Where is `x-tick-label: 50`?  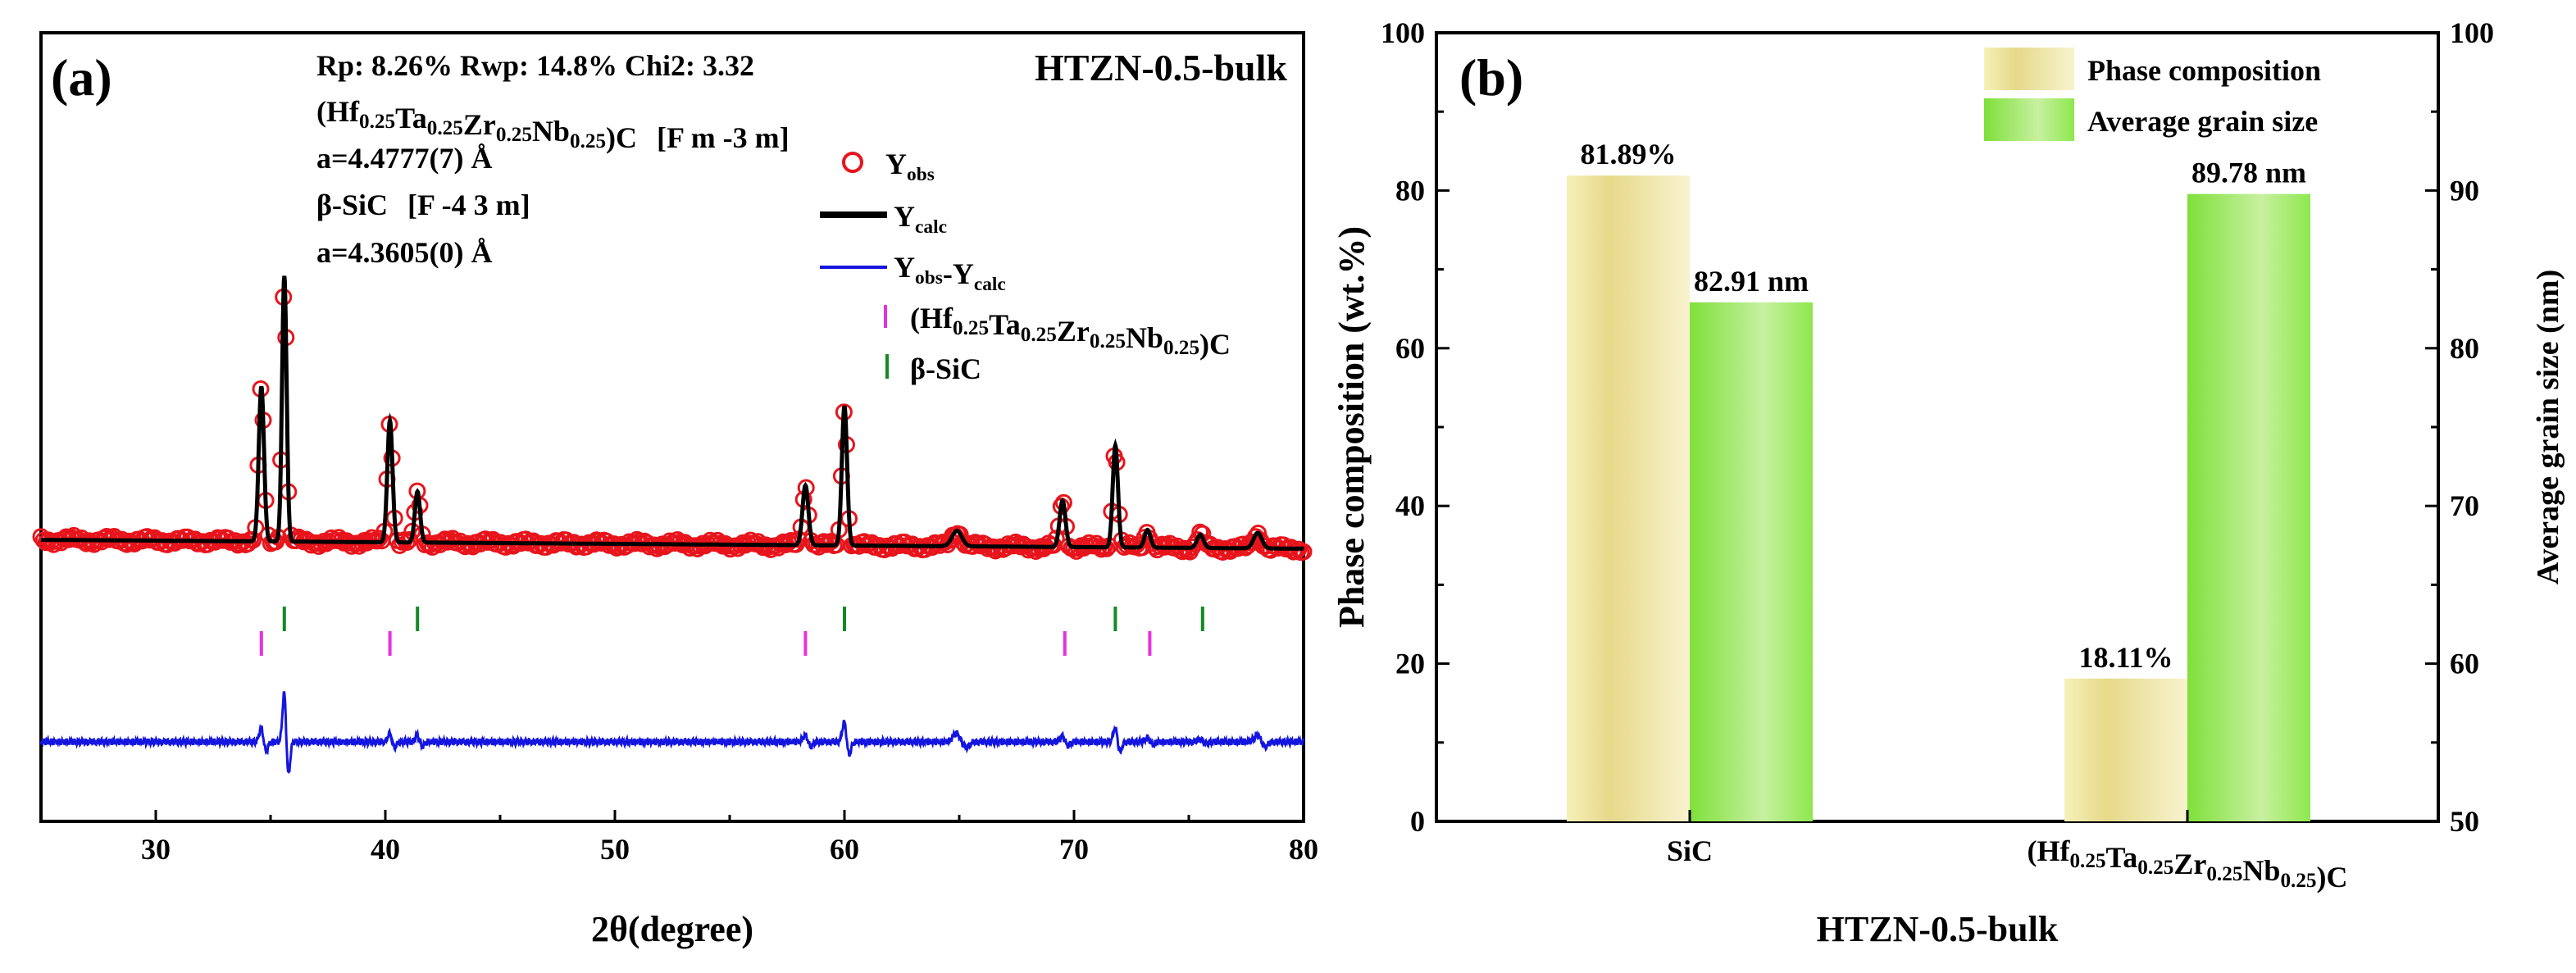 x-tick-label: 50 is located at coordinates (615, 849).